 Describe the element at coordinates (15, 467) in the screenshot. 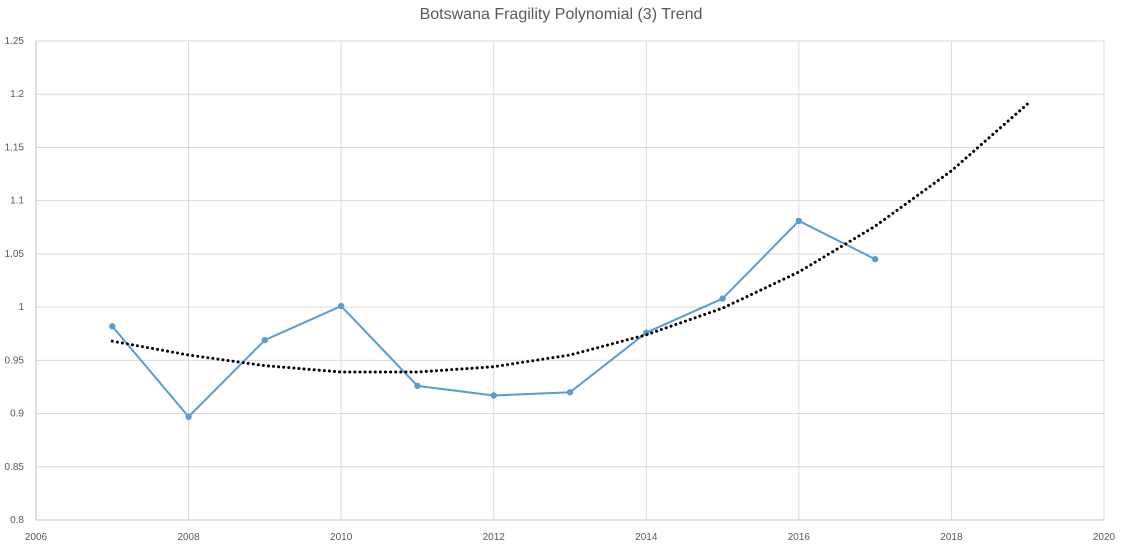

I see `y-tick-label: 0.85` at that location.